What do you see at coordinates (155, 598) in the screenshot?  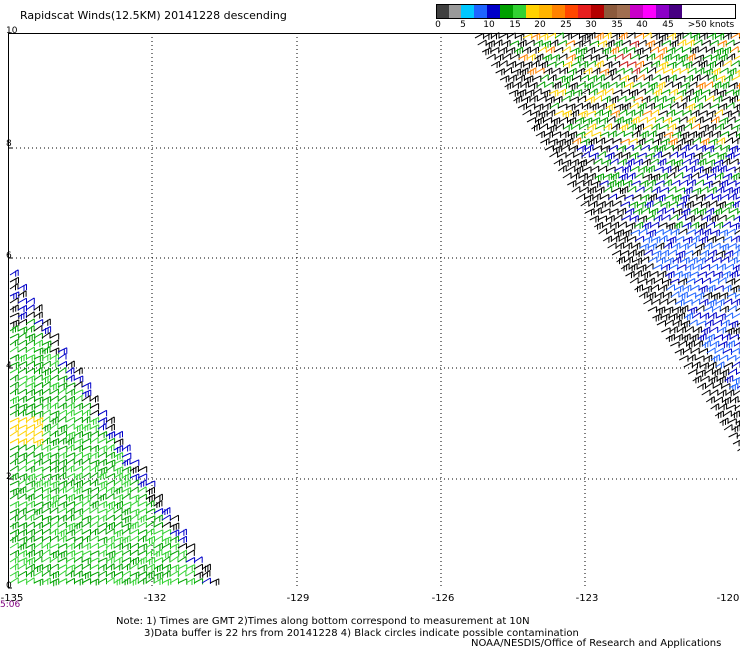 I see `x-tick-label-132: -132` at bounding box center [155, 598].